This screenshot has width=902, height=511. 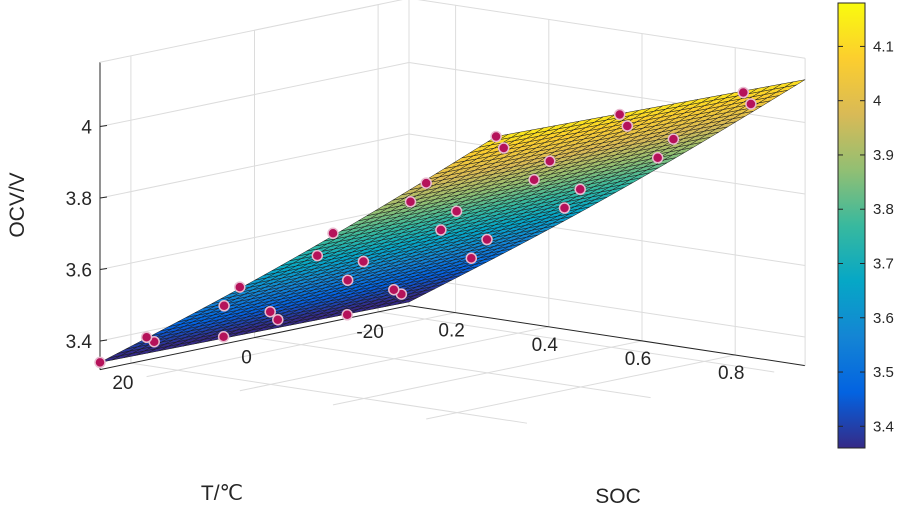 I want to click on z-tick-label: 3.6, so click(x=79, y=271).